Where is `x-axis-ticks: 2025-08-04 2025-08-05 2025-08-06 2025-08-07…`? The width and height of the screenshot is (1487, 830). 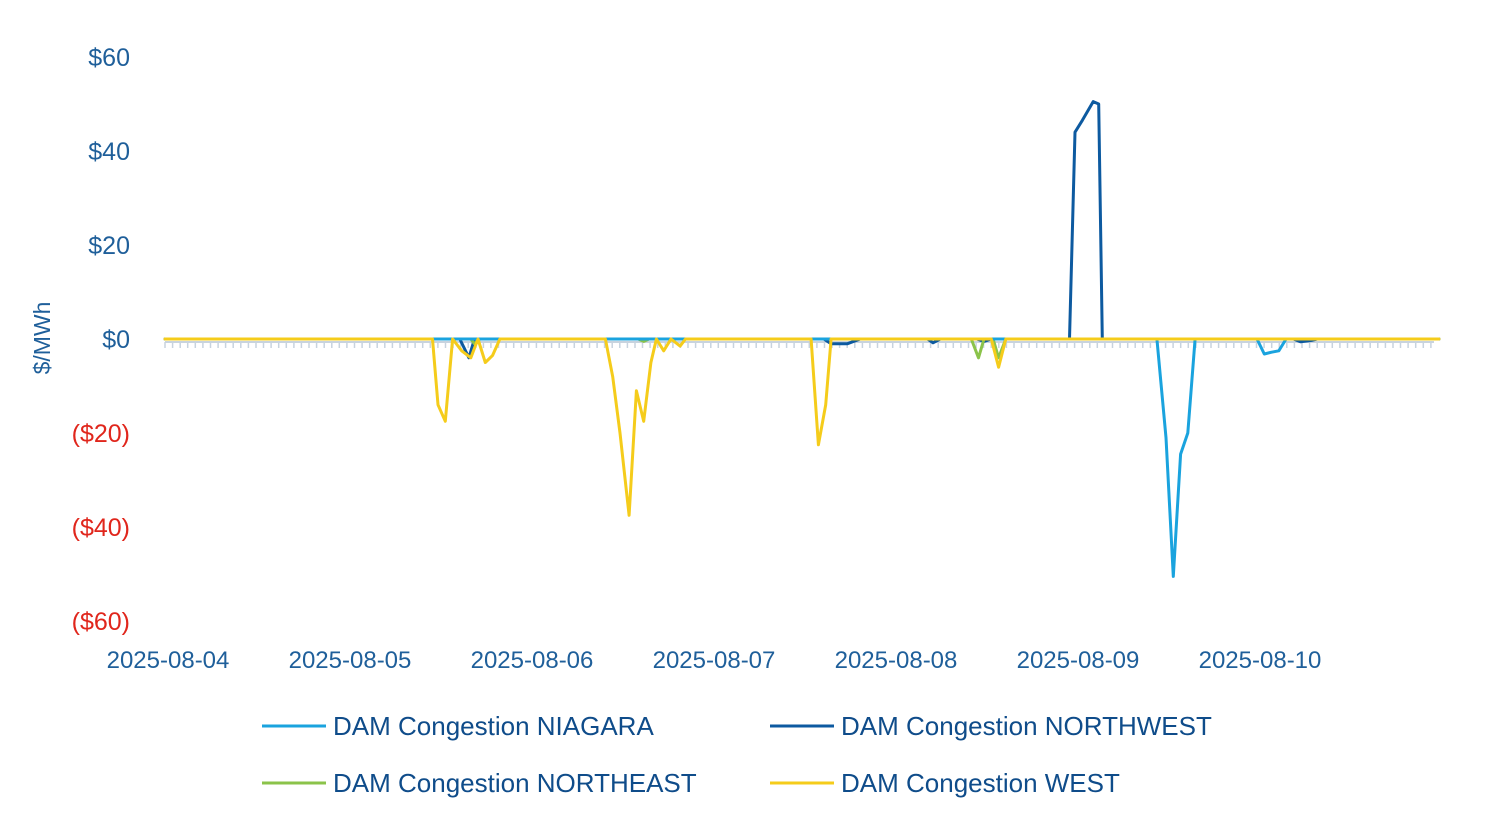
x-axis-ticks: 2025-08-04 2025-08-05 2025-08-06 2025-08-07… is located at coordinates (714, 660).